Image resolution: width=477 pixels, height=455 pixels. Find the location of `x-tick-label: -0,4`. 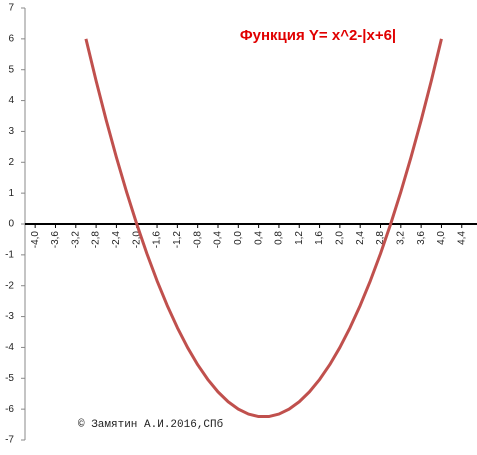

x-tick-label: -0,4 is located at coordinates (218, 240).